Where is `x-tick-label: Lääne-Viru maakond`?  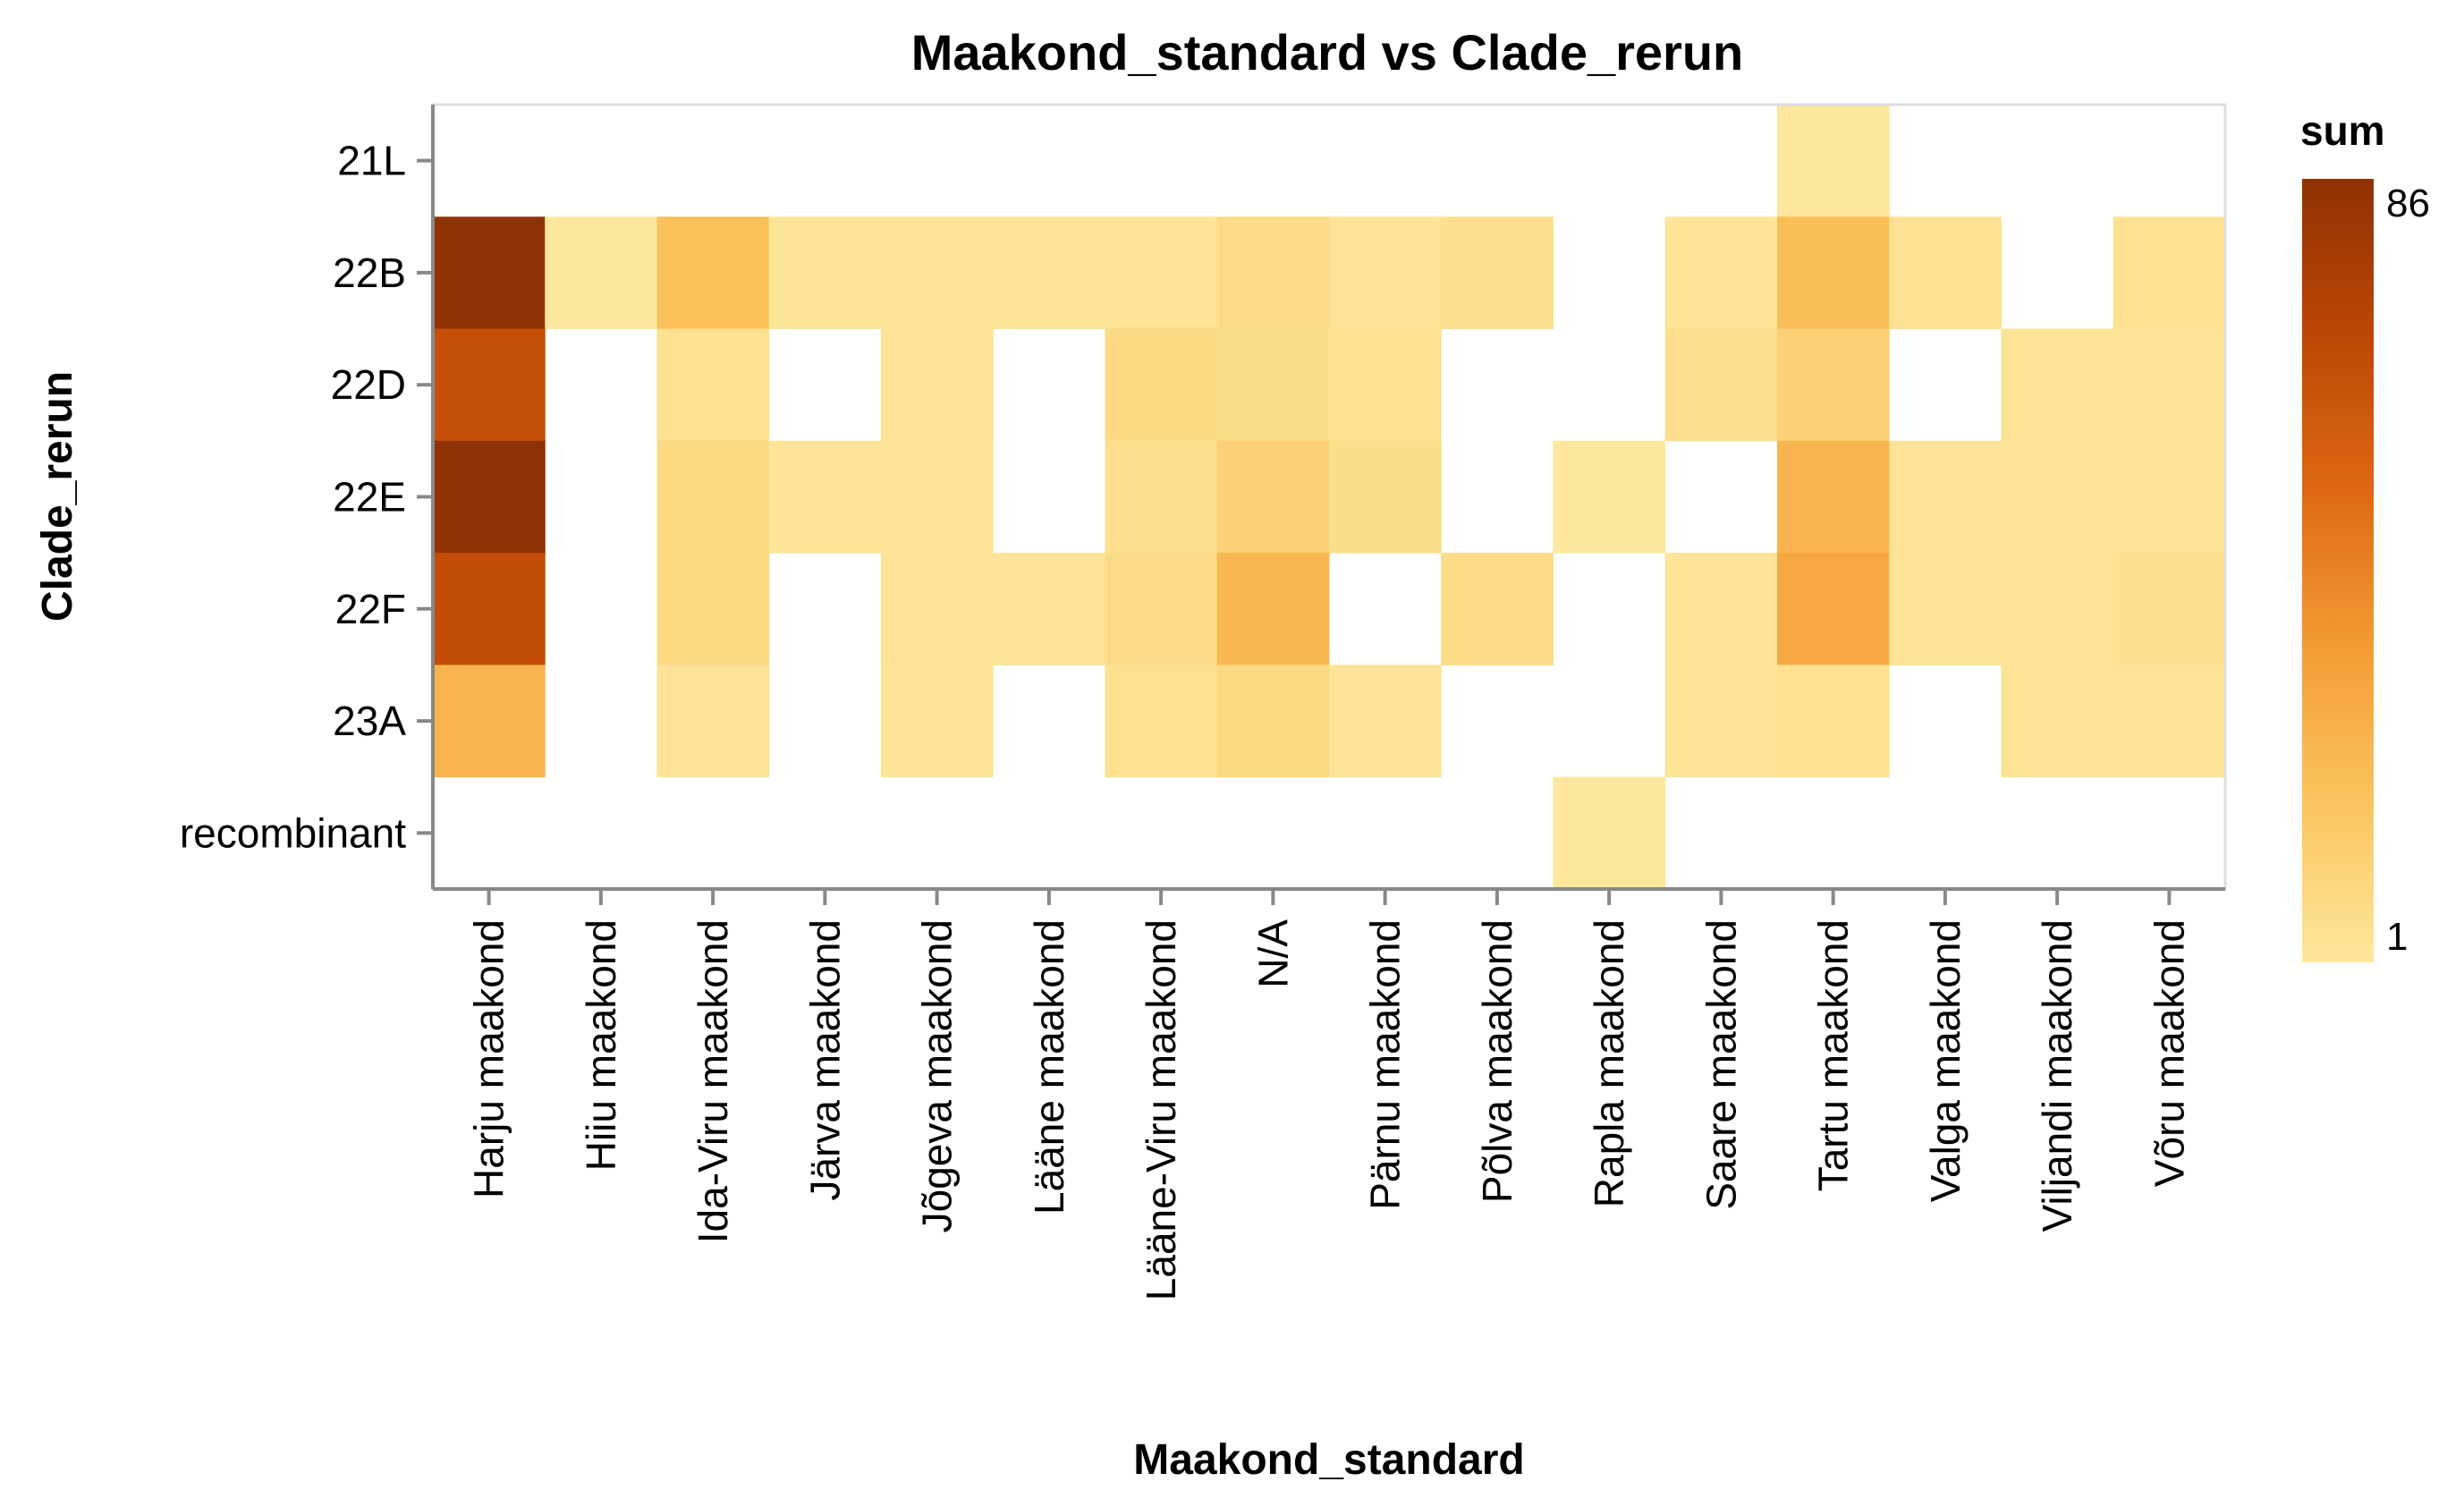
x-tick-label: Lääne-Viru maakond is located at coordinates (1161, 1109).